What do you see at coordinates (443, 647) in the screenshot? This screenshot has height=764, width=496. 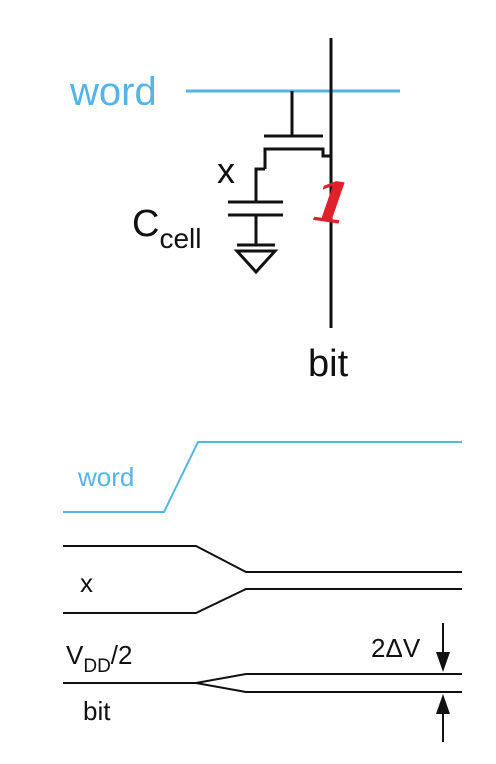 I see `delta-v-top-arrow` at bounding box center [443, 647].